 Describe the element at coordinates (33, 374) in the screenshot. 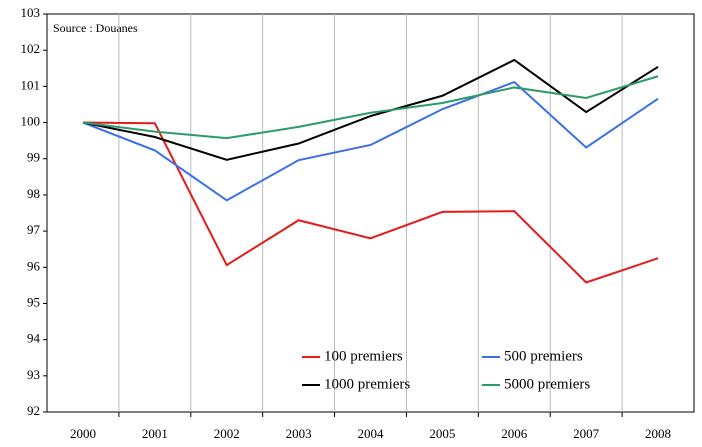

I see `y-tick-label: 93` at that location.